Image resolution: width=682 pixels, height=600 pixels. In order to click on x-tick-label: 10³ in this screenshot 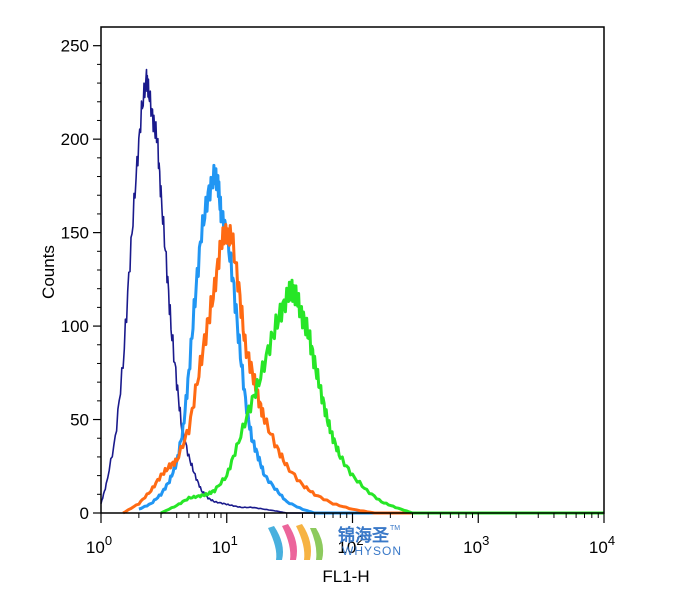, I will do `click(476, 545)`.